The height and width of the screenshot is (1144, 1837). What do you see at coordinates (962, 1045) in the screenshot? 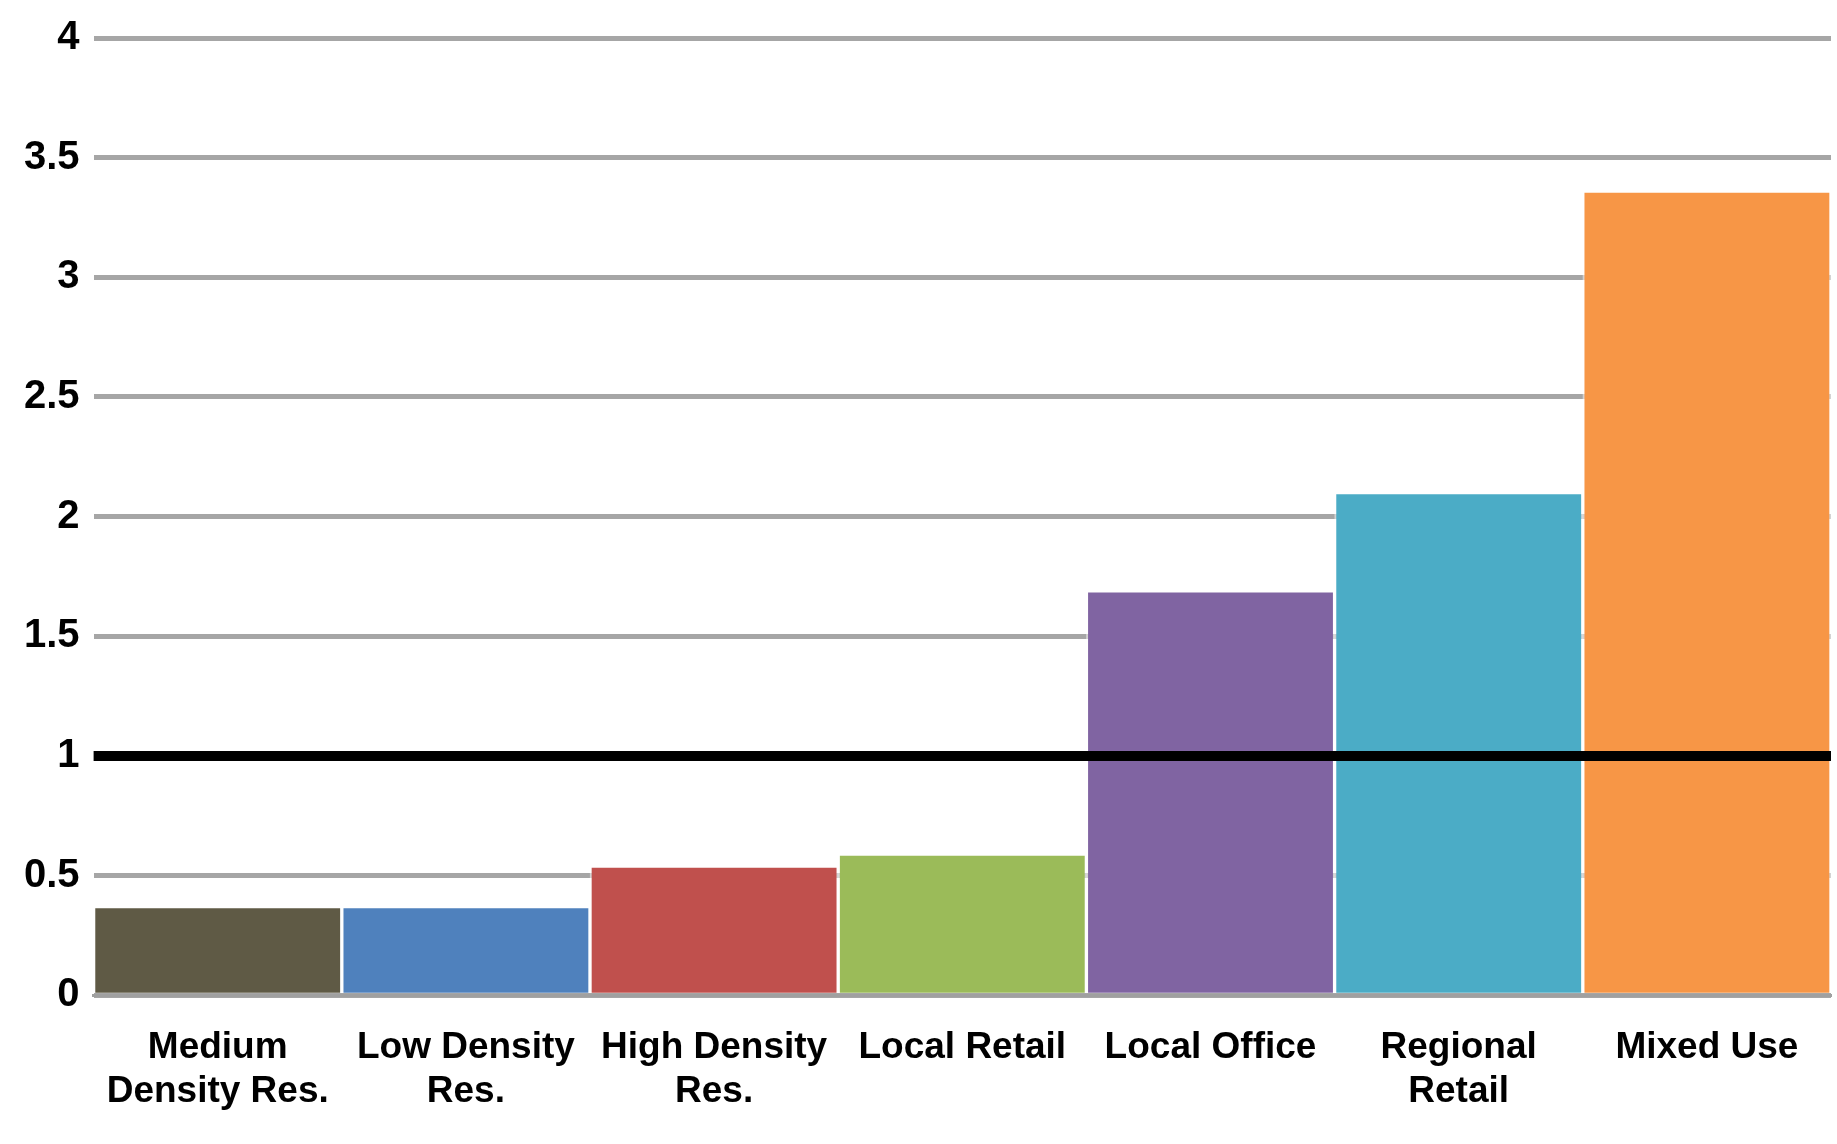
I see `x-tick-label: Local Retail` at bounding box center [962, 1045].